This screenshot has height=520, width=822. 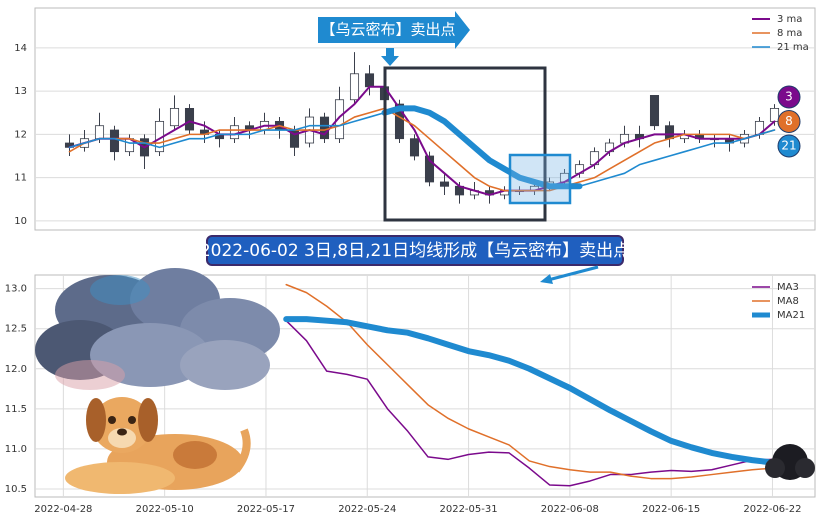 What do you see at coordinates (546, 279) in the screenshot?
I see `pointer-head` at bounding box center [546, 279].